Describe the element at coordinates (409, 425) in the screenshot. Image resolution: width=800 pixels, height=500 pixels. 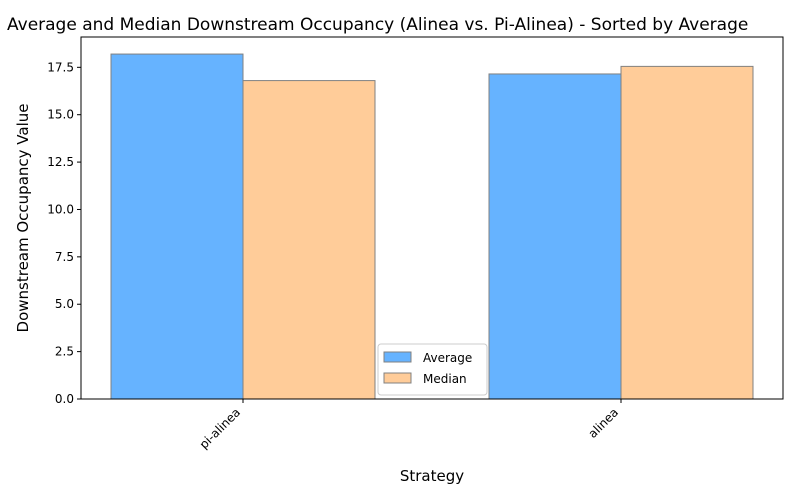
I see `x-axis: pi-alinea alinea` at that location.